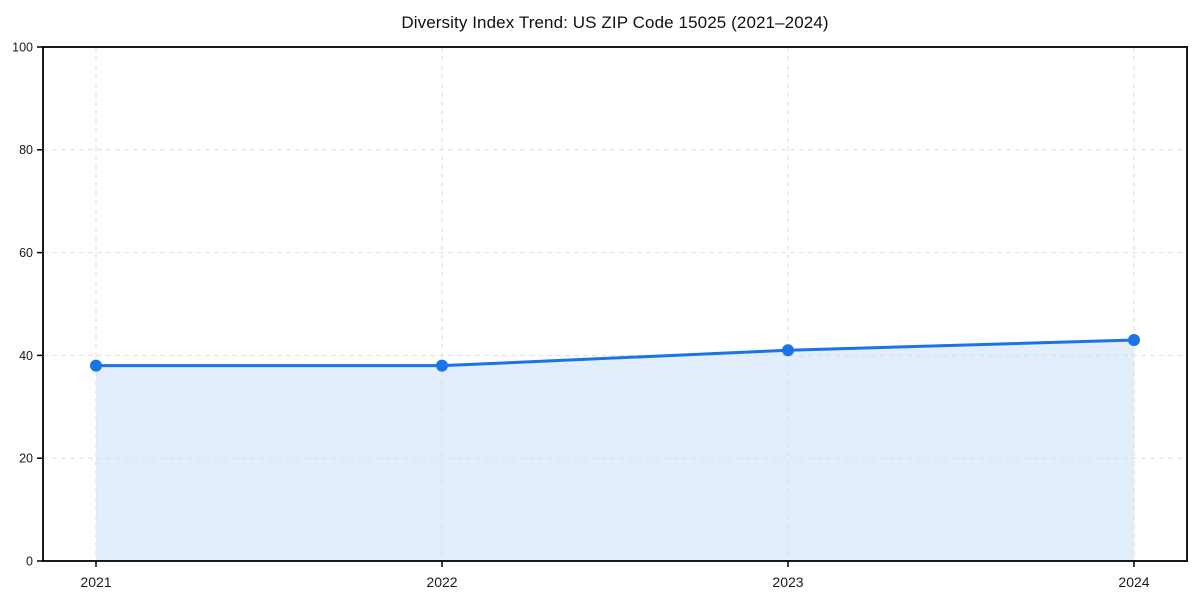 The image size is (1200, 600). Describe the element at coordinates (1133, 582) in the screenshot. I see `x-tick-label-2024: 2024` at that location.